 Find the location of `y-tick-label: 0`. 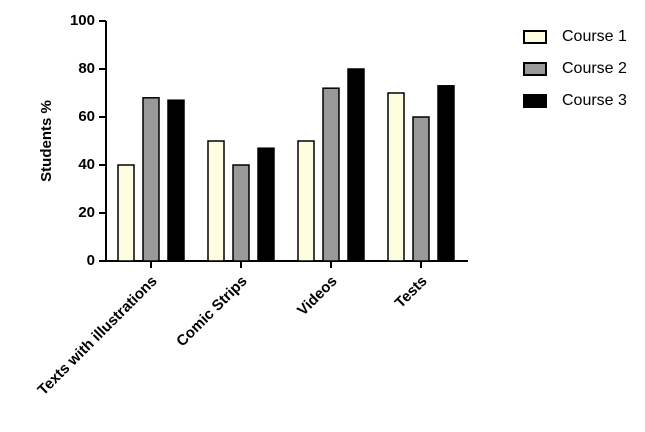

y-tick-label: 0 is located at coordinates (91, 260).